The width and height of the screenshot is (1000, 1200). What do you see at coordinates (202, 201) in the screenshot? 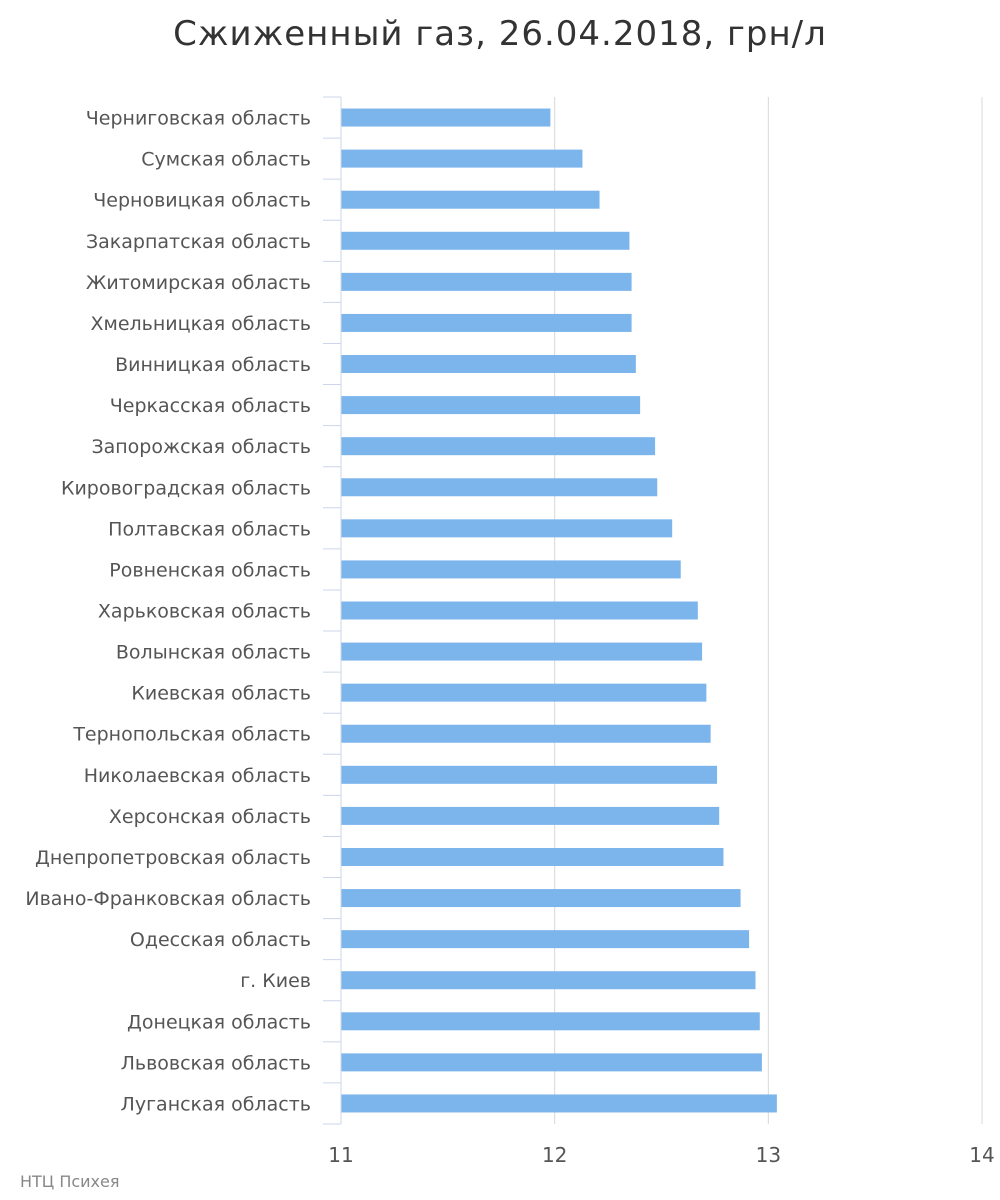
I see `category-label: Черновицкая область` at bounding box center [202, 201].